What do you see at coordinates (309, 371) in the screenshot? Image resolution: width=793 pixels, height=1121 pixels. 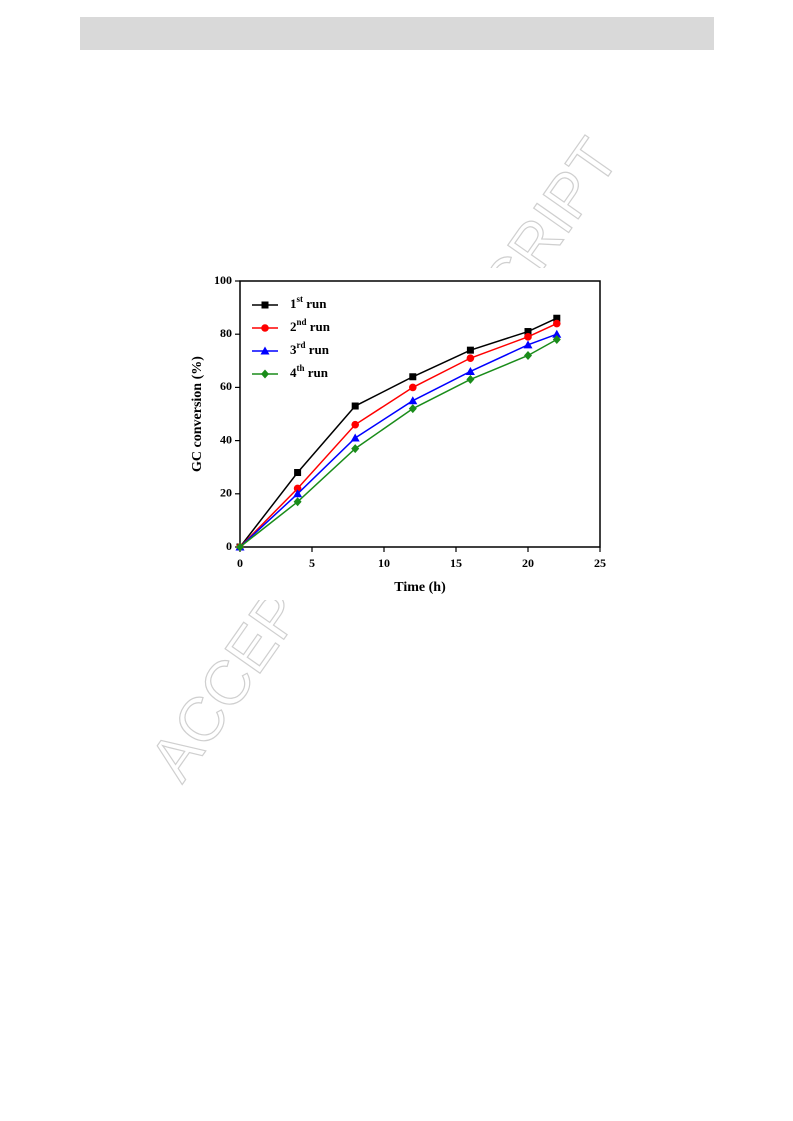 I see `legend-label: 4th run` at bounding box center [309, 371].